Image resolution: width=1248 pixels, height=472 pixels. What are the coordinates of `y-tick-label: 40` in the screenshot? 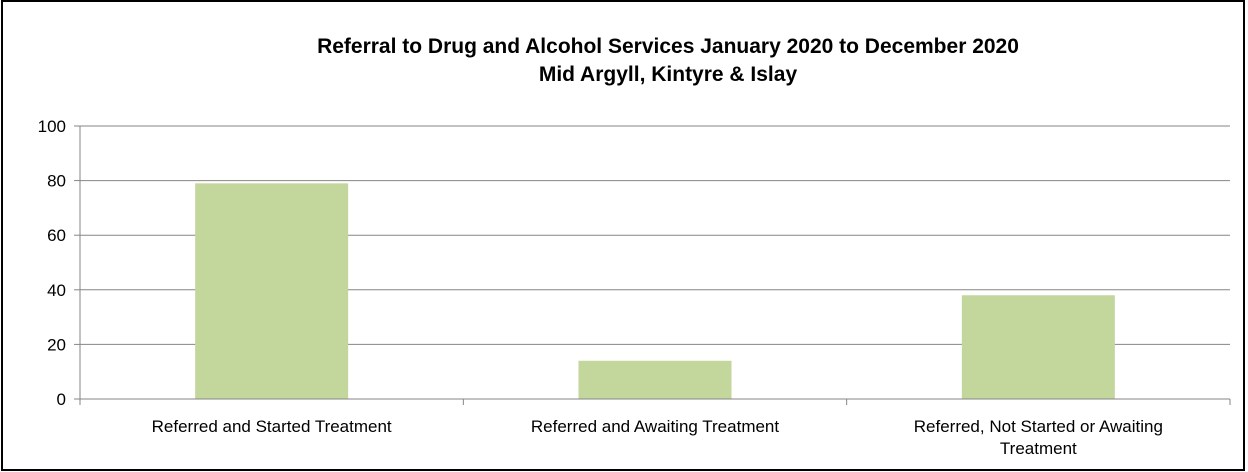 It's located at (56, 290).